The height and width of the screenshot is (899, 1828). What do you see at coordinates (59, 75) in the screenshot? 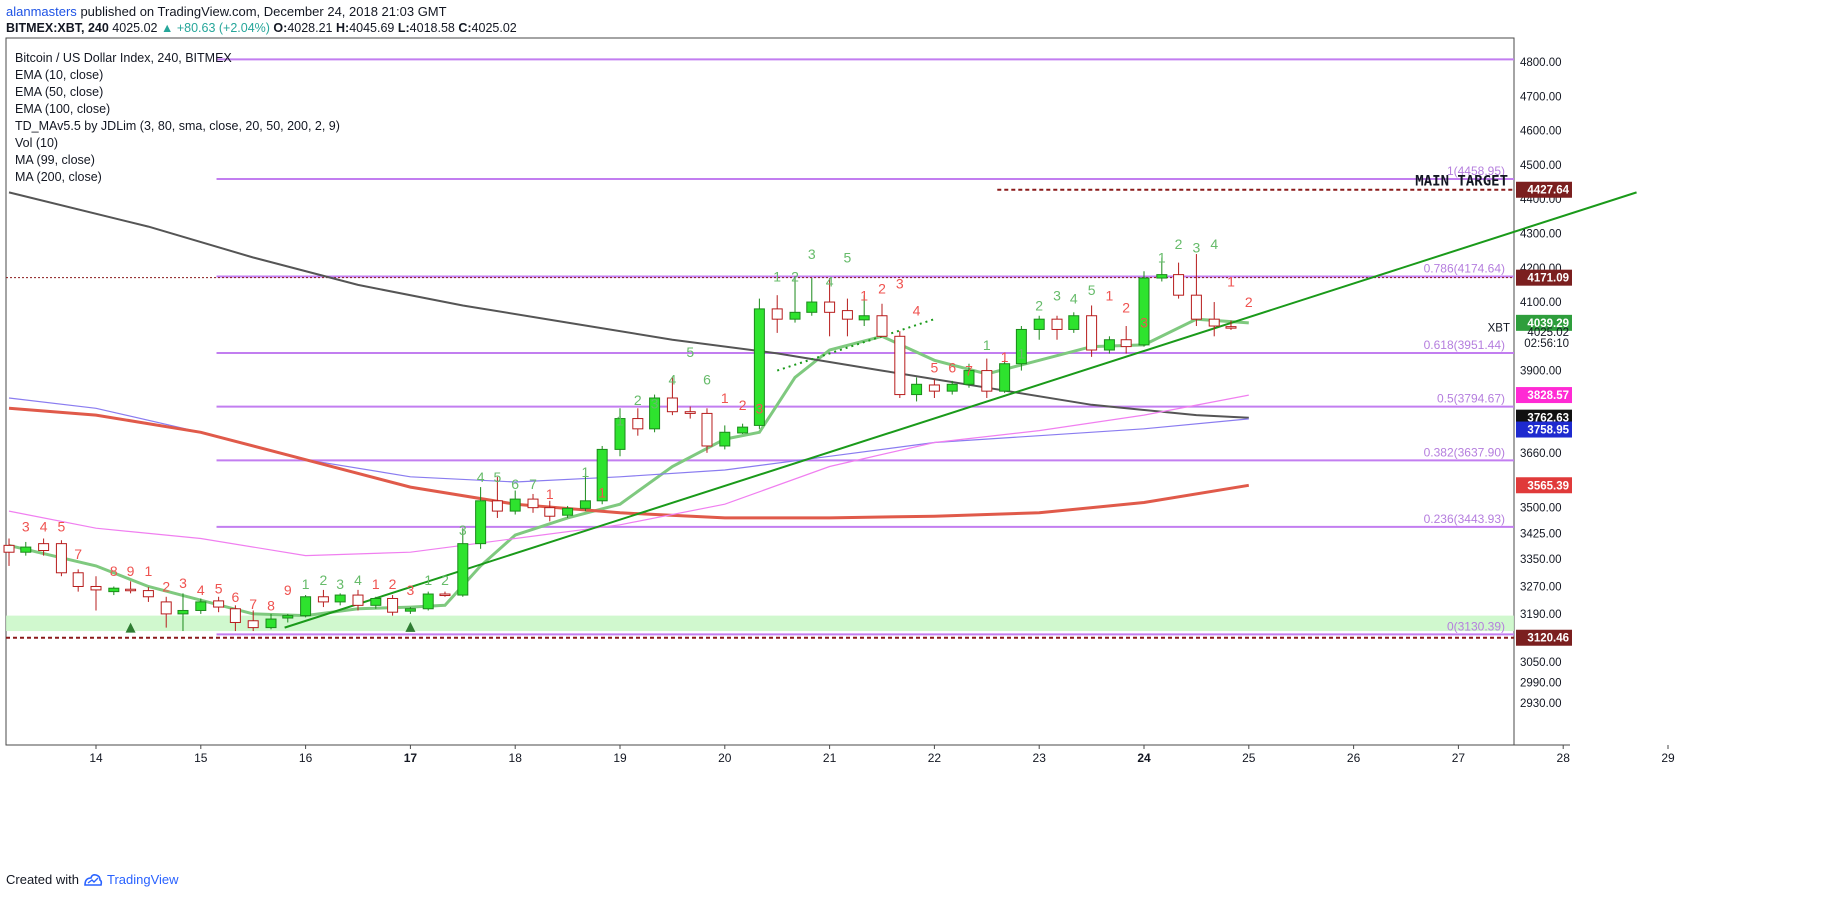
I see `legend-ema-10: EMA (10, close)` at bounding box center [59, 75].